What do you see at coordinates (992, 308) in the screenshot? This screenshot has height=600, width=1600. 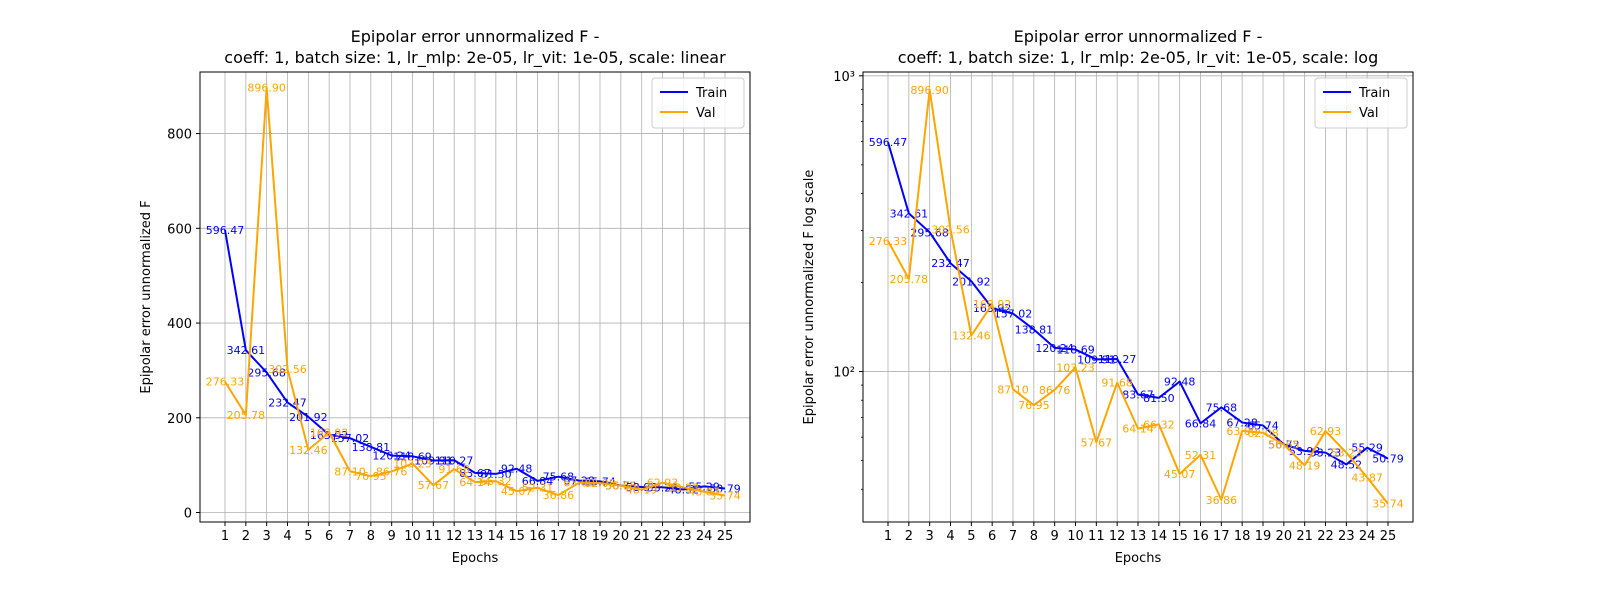 I see `data-label: 163.92` at bounding box center [992, 308].